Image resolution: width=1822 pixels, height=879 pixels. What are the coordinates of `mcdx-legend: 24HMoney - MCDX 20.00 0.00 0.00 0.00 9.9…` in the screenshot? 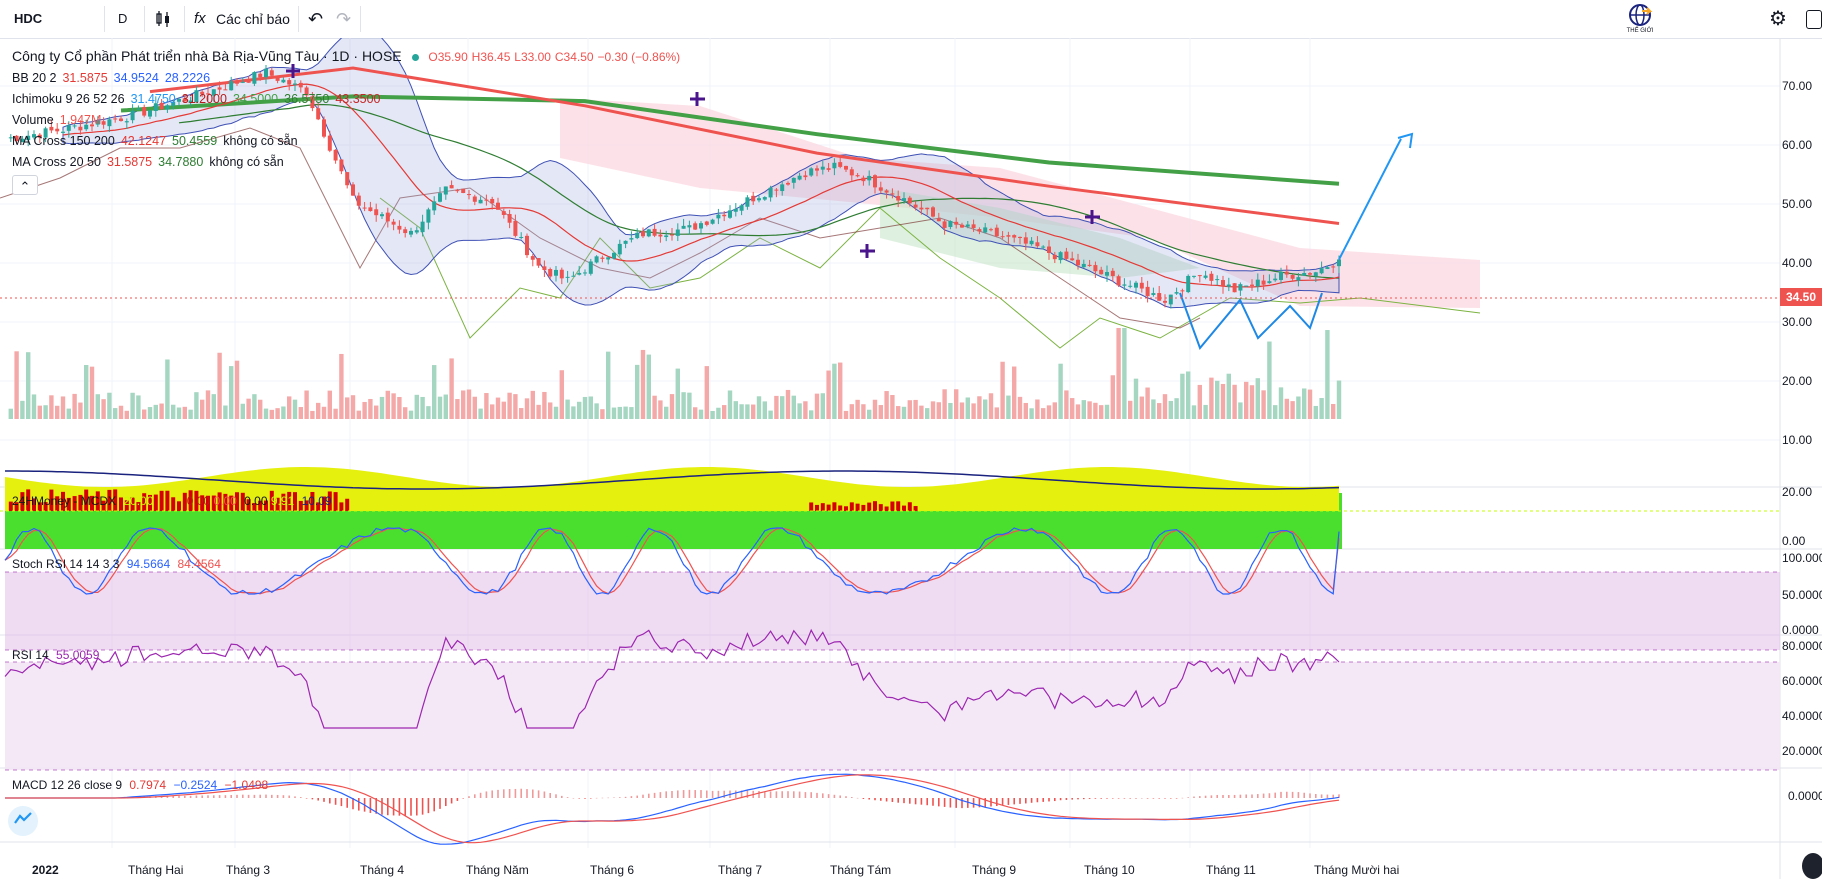 It's located at (172, 501).